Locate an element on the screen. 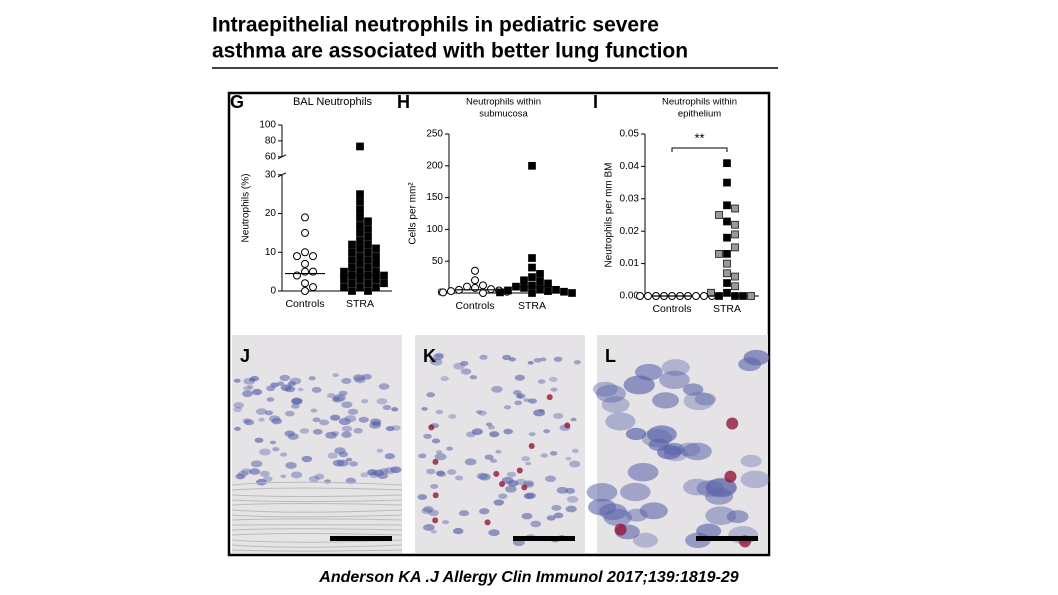 Image resolution: width=1058 pixels, height=595 pixels. y-tick-label: 0.04 is located at coordinates (630, 166).